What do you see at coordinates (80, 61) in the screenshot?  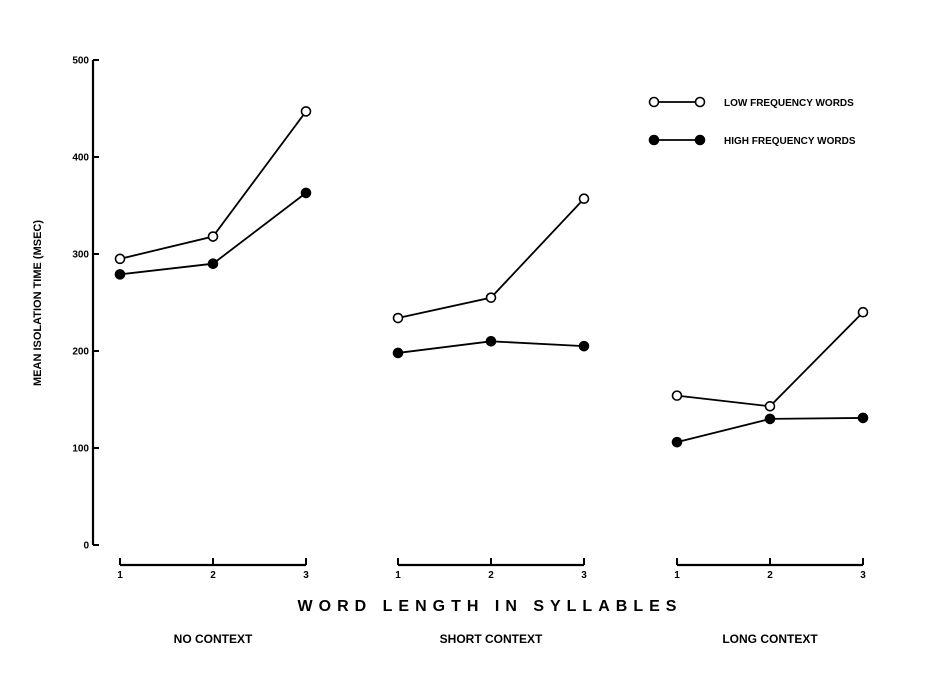 I see `y-tick-label: 500` at bounding box center [80, 61].